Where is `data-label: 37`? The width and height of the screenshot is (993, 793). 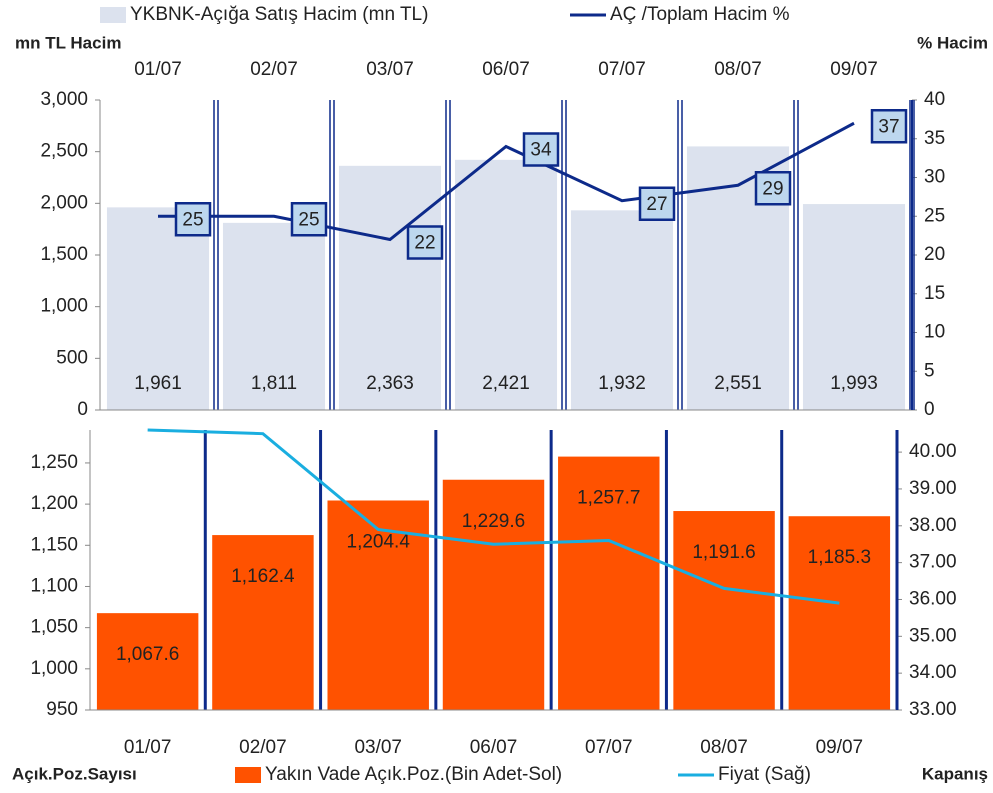
data-label: 37 is located at coordinates (888, 126).